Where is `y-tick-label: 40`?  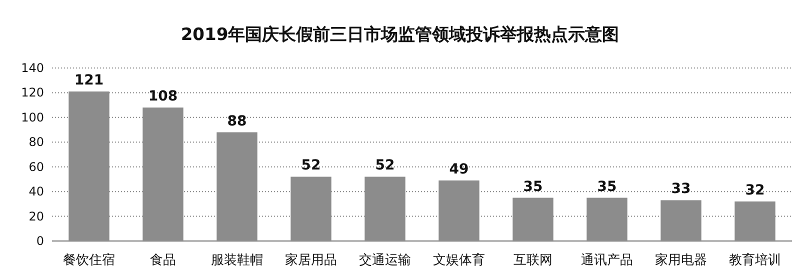
y-tick-label: 40 is located at coordinates (36, 191).